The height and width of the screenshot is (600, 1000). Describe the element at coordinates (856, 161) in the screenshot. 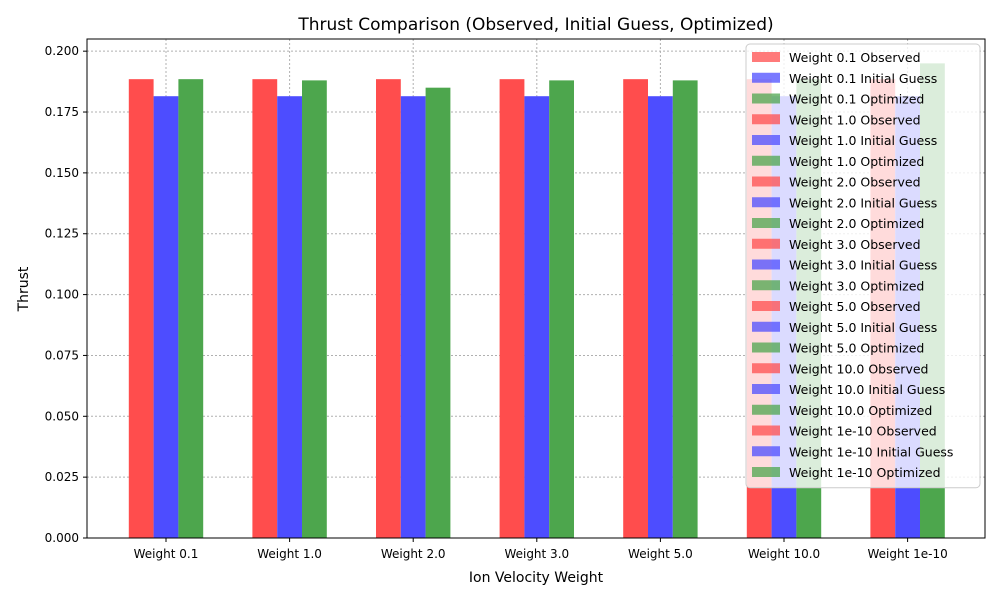

I see `legend-label: Weight 1.0 Optimized` at that location.